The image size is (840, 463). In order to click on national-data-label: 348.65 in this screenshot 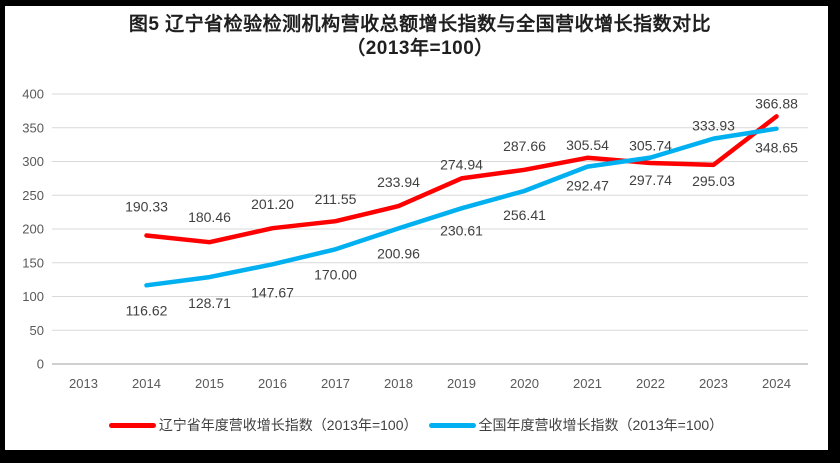, I will do `click(776, 148)`.